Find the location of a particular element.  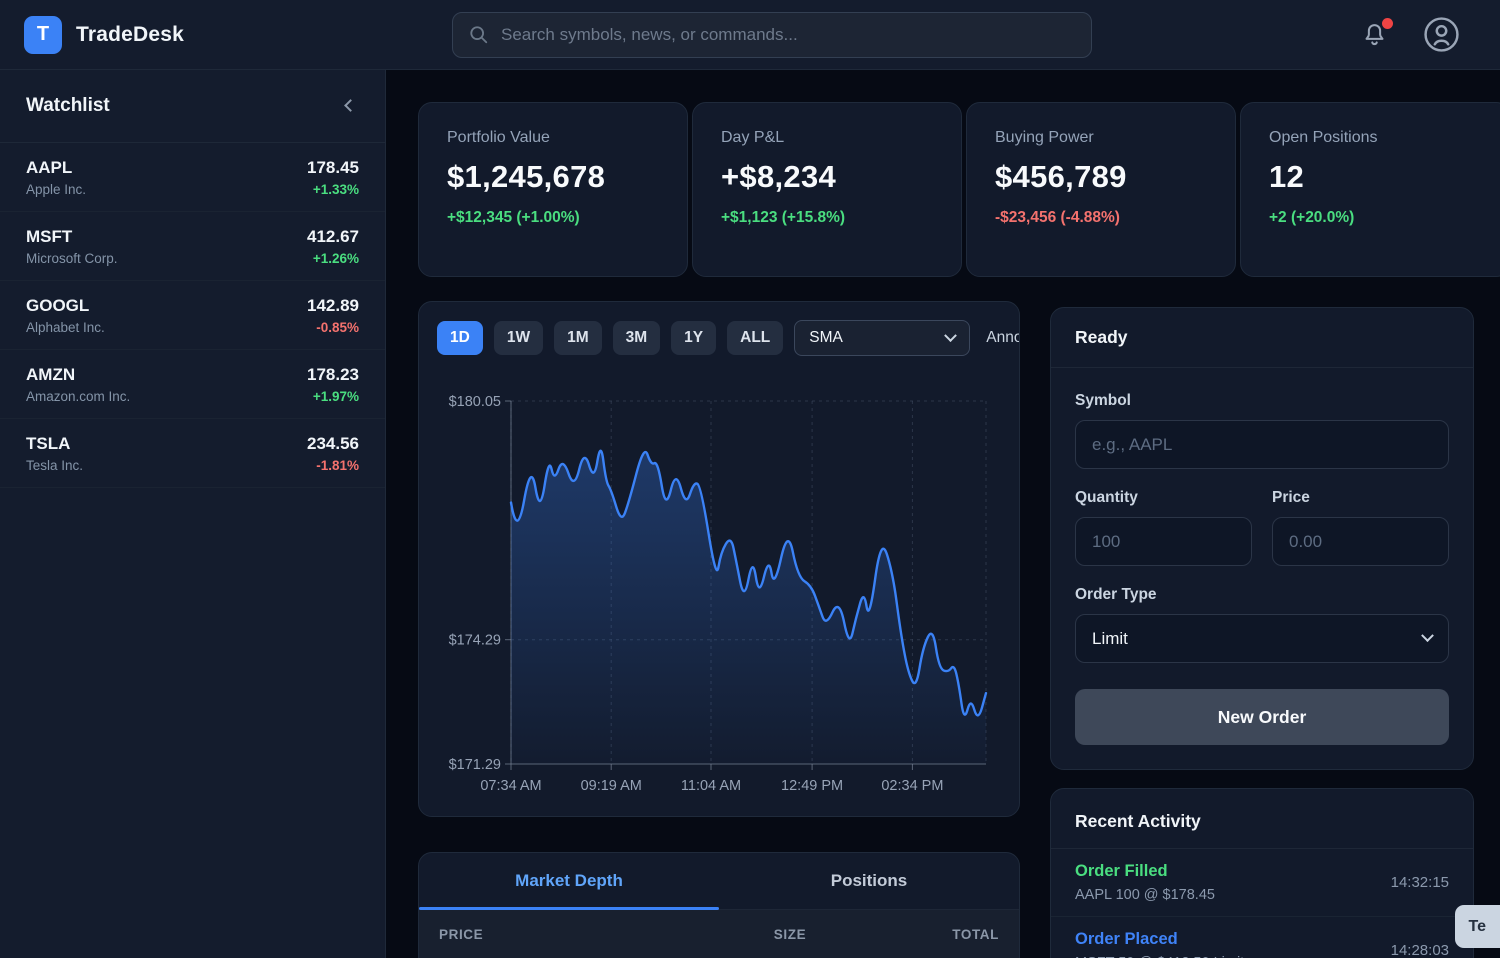

global-search is located at coordinates (772, 35).